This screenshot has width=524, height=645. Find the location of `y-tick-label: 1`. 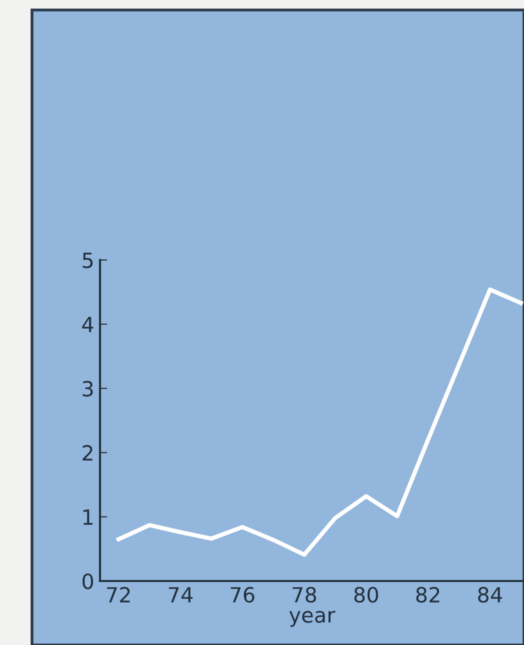

y-tick-label: 1 is located at coordinates (88, 517).